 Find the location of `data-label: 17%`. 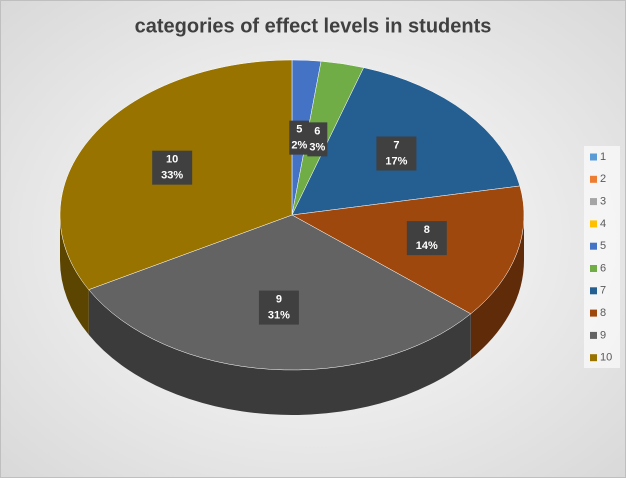

data-label: 17% is located at coordinates (396, 161).